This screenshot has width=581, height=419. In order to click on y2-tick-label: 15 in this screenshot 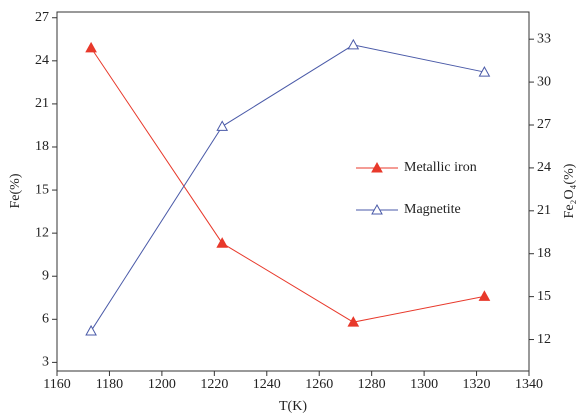, I will do `click(544, 296)`.